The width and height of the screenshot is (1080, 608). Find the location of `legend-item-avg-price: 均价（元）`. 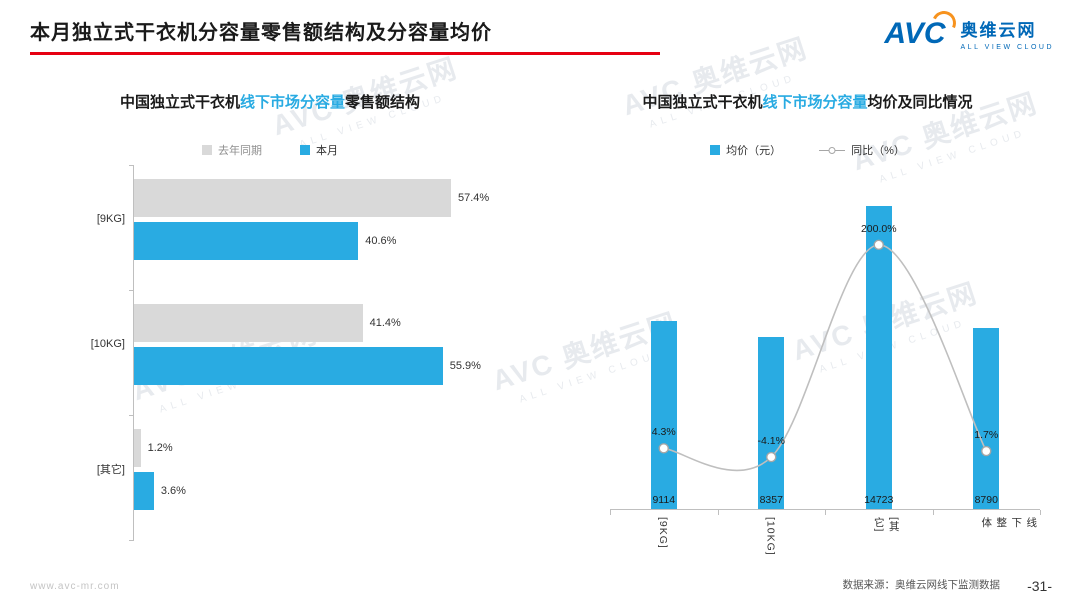

legend-item-avg-price: 均价（元） is located at coordinates (745, 150).